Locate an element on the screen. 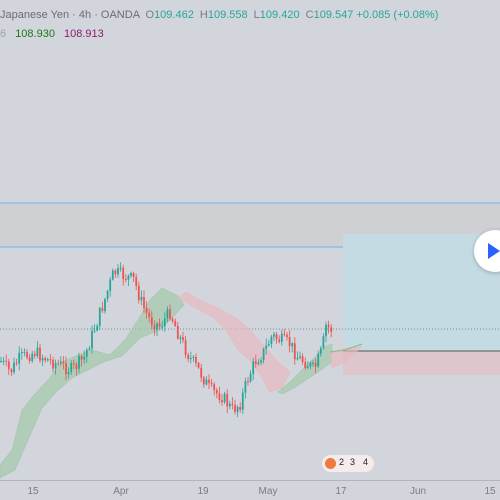  time-axis: 15 Apr 19 May 17 Jun 15 is located at coordinates (250, 490).